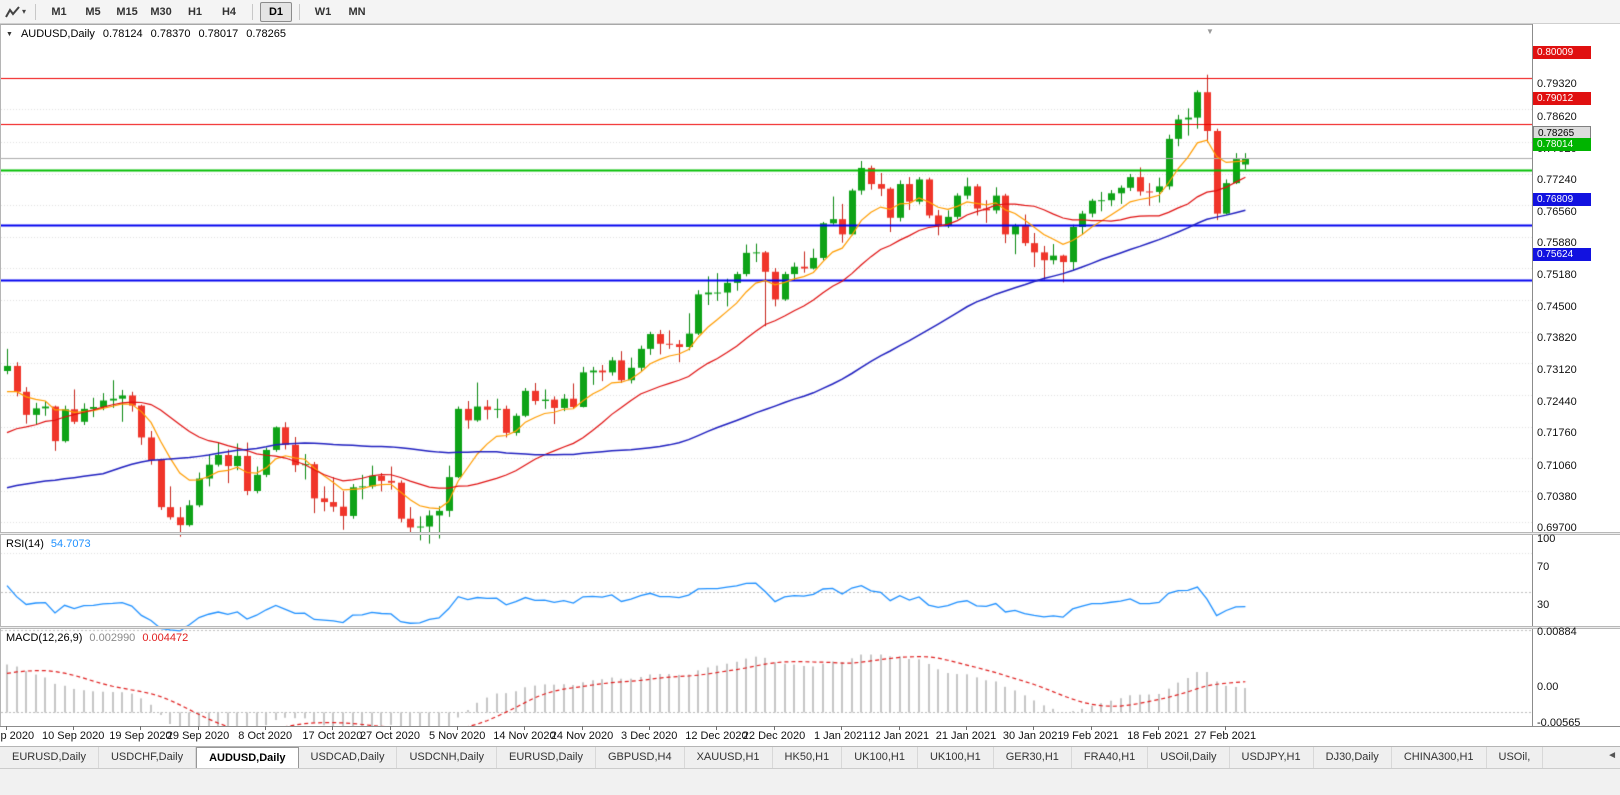 This screenshot has width=1620, height=795. I want to click on timeframe-toolbar: ▾ M1 M5 M15 M30 H1 H4 D1 W1 MN, so click(810, 12).